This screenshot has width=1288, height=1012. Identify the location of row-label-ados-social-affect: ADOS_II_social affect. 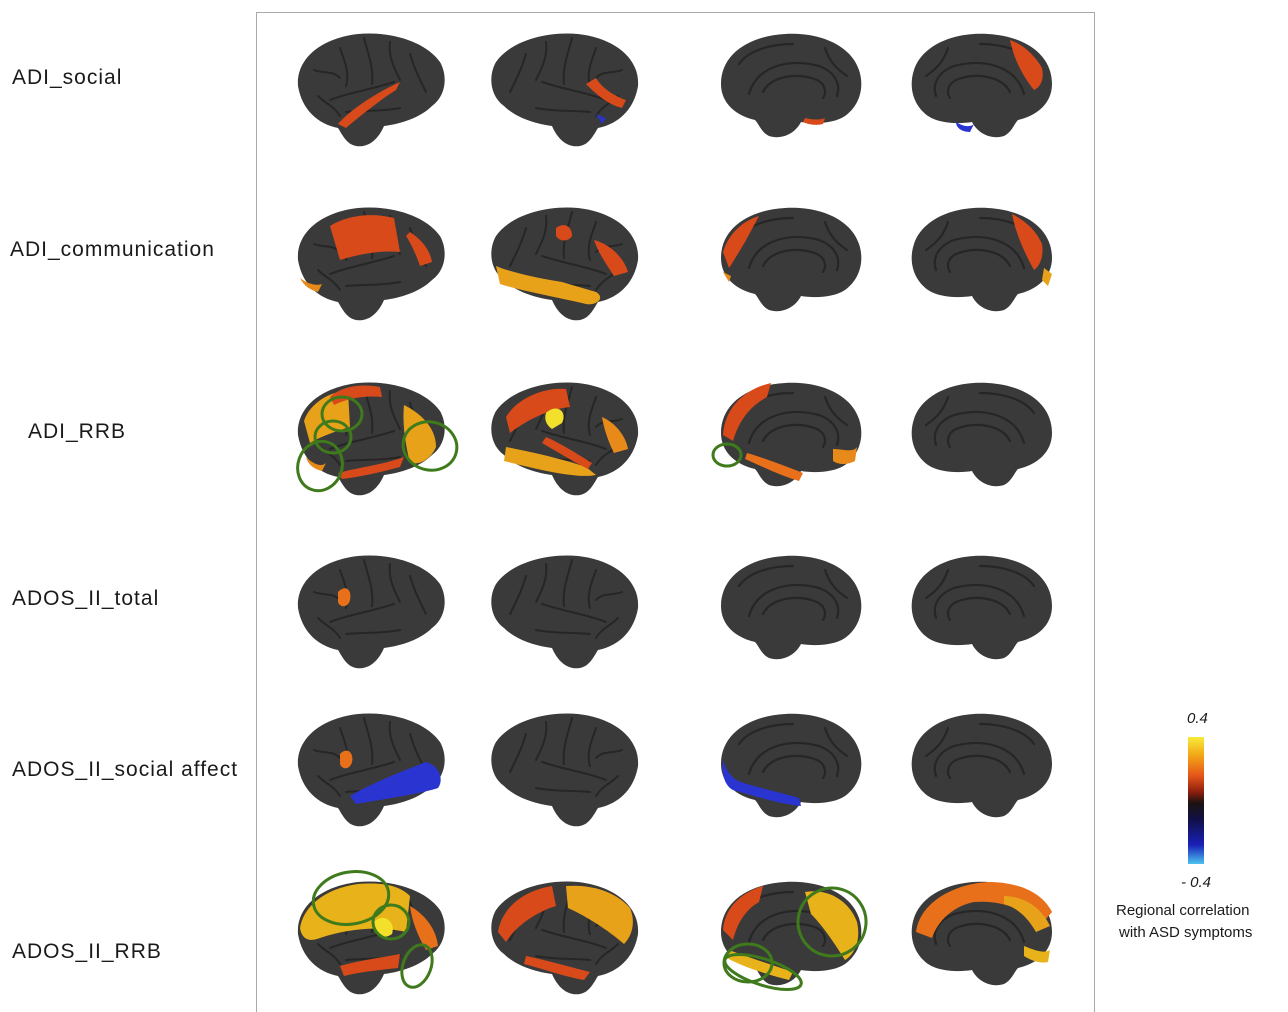
(125, 769).